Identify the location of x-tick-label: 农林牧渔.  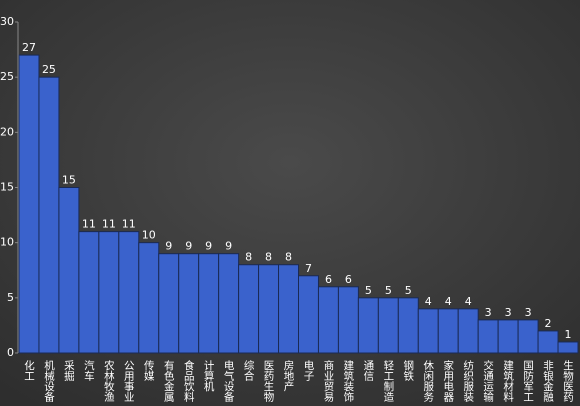
(109, 381).